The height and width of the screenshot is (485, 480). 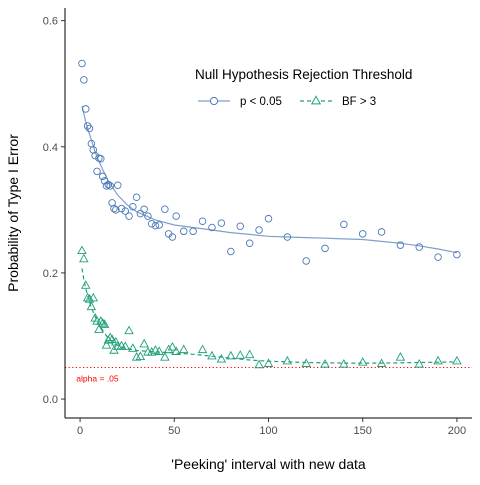 I want to click on legend-key-bayes-factor, so click(x=316, y=100).